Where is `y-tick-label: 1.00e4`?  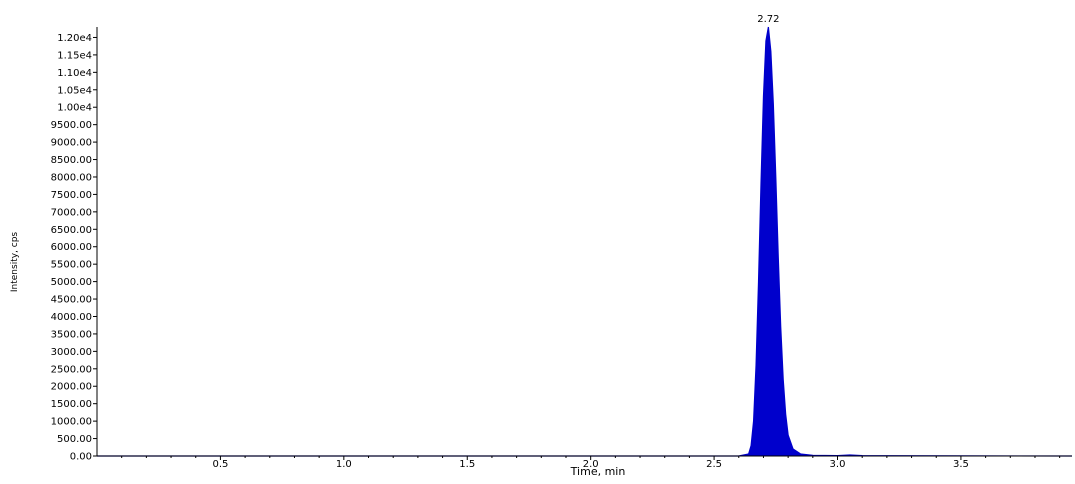 y-tick-label: 1.00e4 is located at coordinates (74, 108).